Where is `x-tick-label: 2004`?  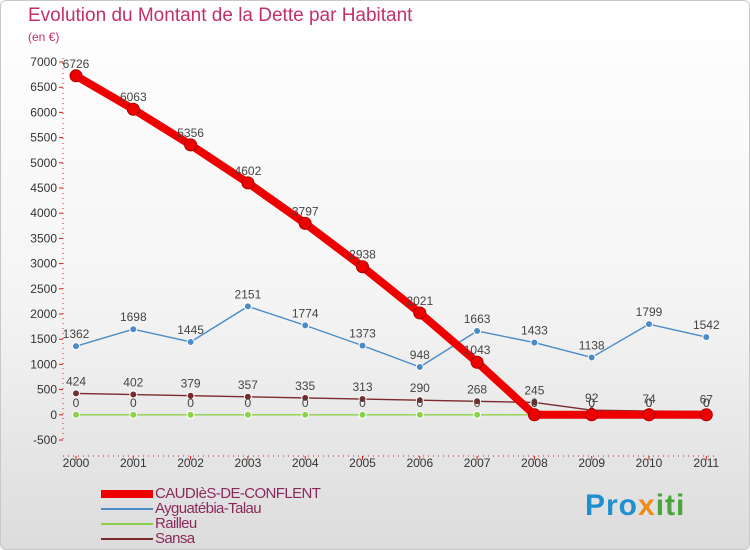 x-tick-label: 2004 is located at coordinates (305, 463).